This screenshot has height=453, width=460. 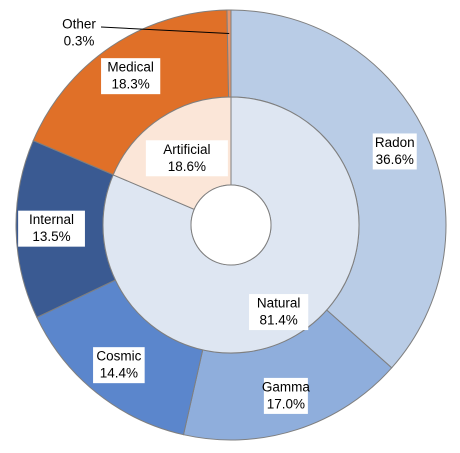 What do you see at coordinates (279, 303) in the screenshot?
I see `label-name: Natural` at bounding box center [279, 303].